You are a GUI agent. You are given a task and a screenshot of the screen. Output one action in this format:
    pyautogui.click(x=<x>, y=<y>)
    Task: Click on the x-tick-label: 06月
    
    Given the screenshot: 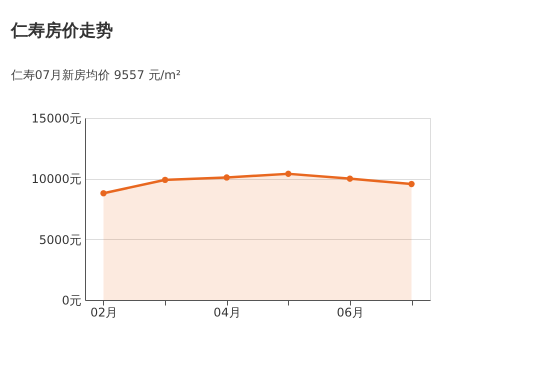 What is the action you would take?
    pyautogui.click(x=350, y=313)
    